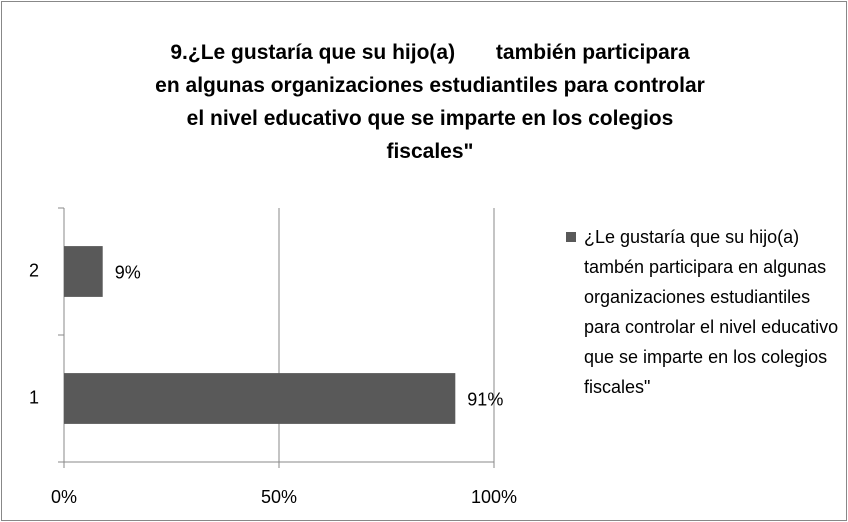 This screenshot has height=522, width=848. Describe the element at coordinates (34, 270) in the screenshot. I see `y-tick-label: 2` at that location.